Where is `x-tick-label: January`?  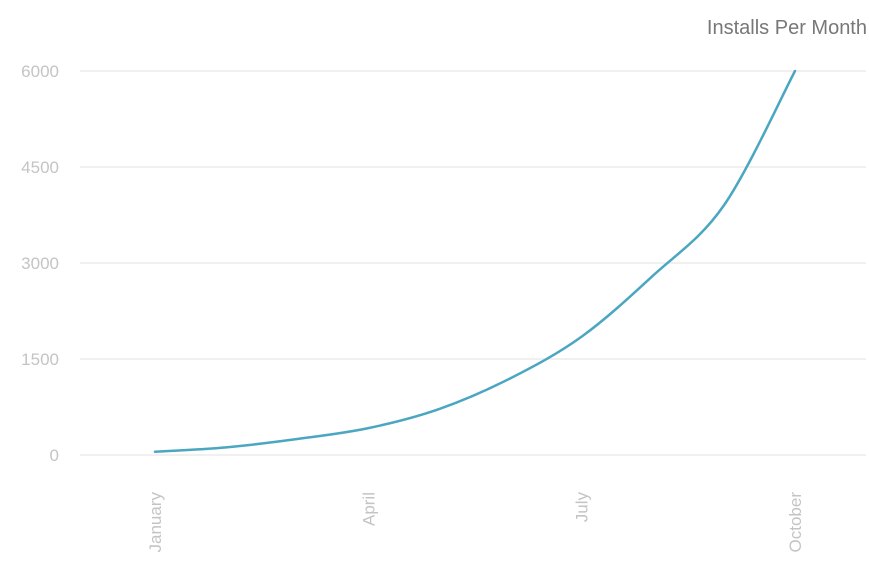
x-tick-label: January is located at coordinates (155, 522).